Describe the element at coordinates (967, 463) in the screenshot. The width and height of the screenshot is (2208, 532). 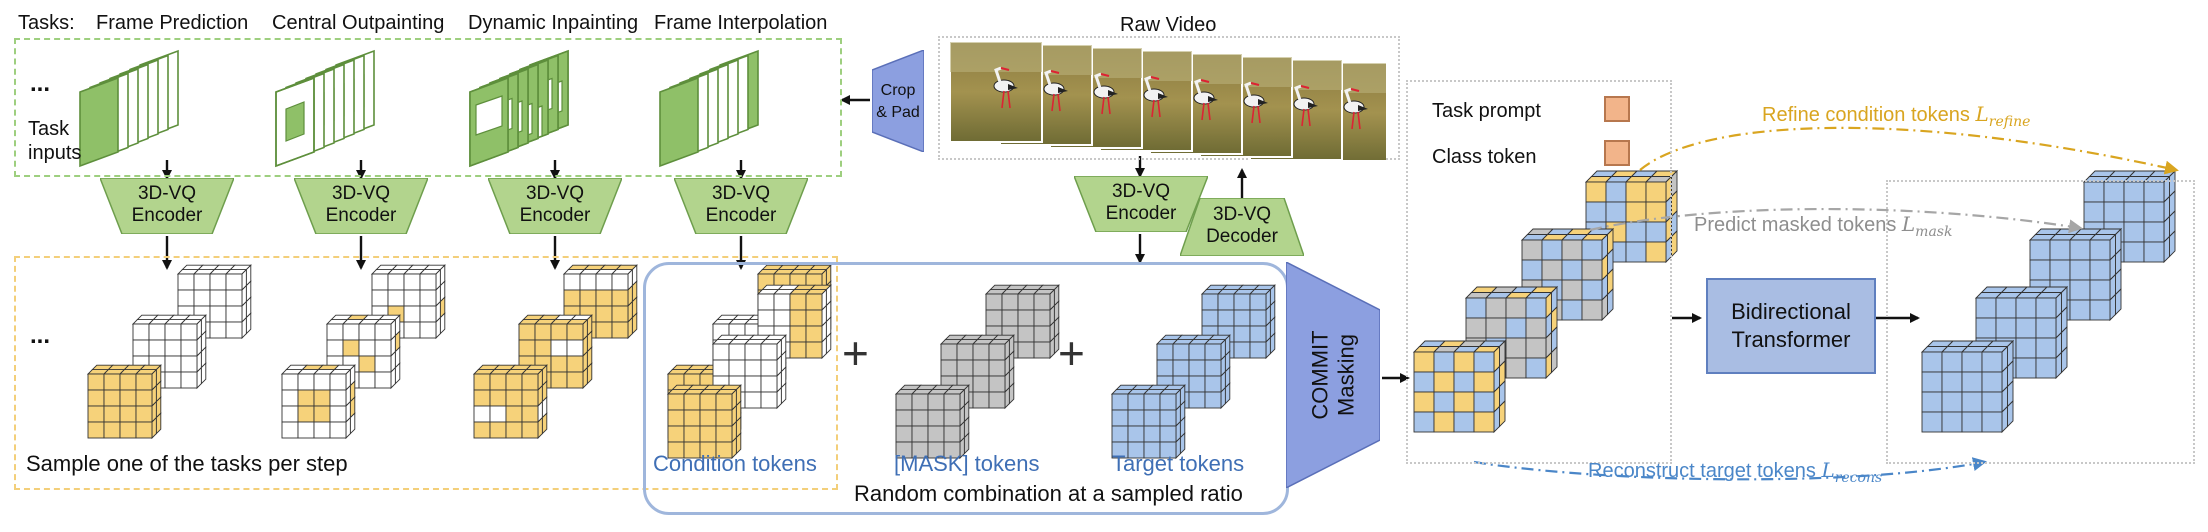
I see `mask-tokens-label: [MASK] tokens` at that location.